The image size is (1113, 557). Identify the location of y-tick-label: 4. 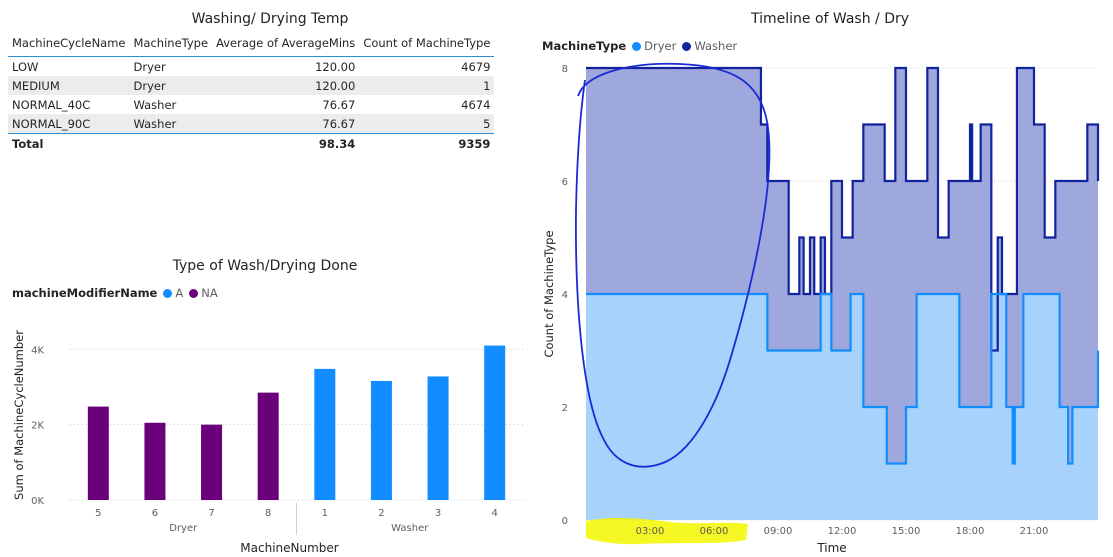
(565, 295).